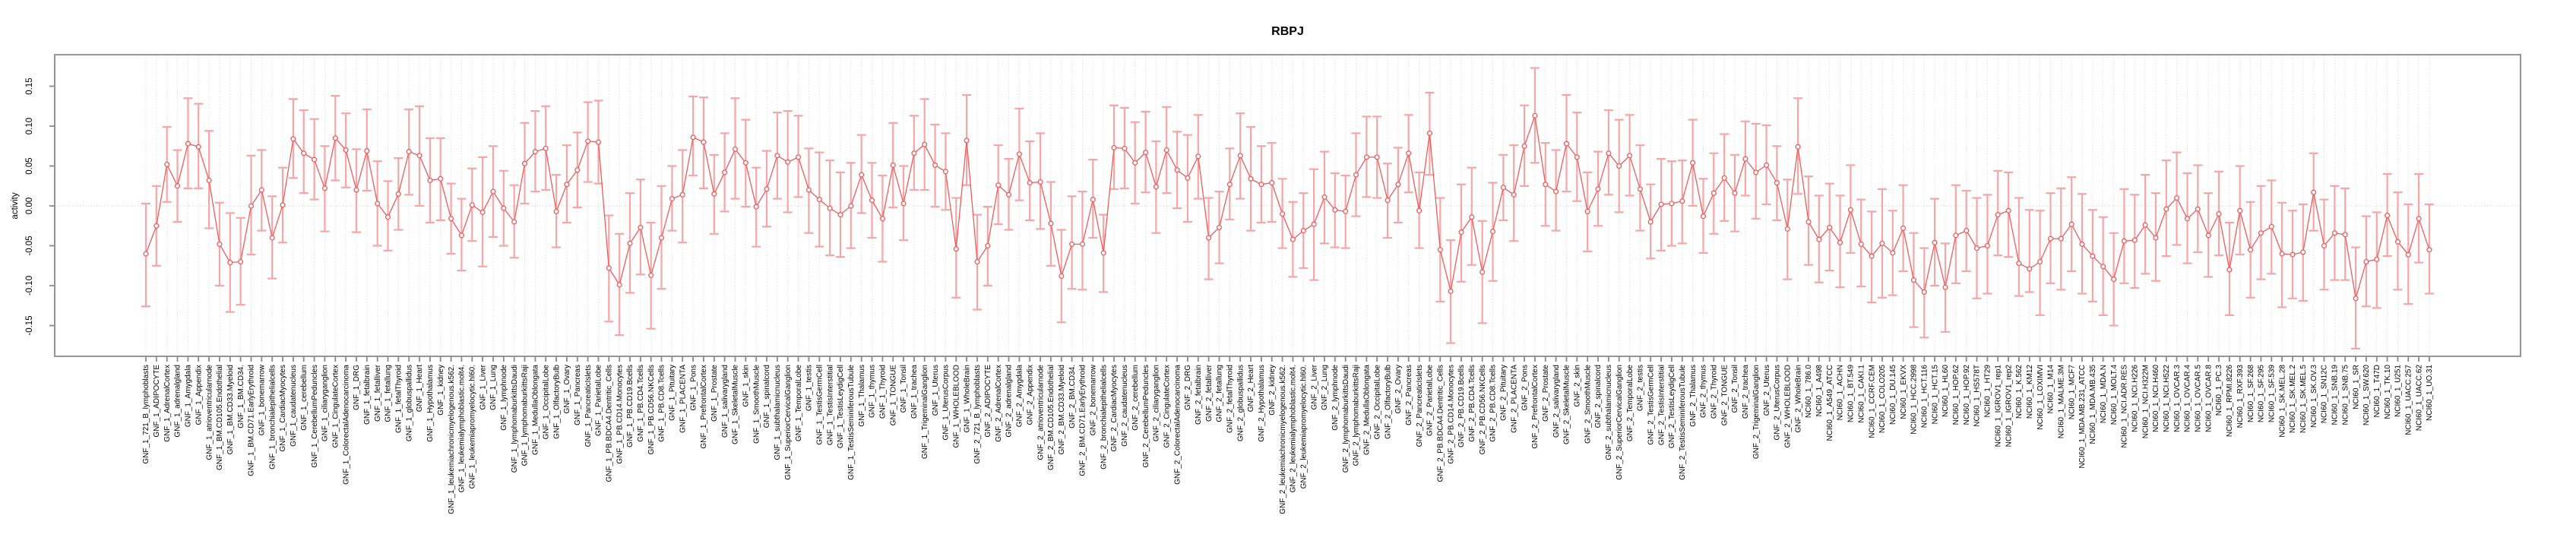  What do you see at coordinates (2366, 395) in the screenshot?
I see `x-tick-label: NCI60_1_SW.620` at bounding box center [2366, 395].